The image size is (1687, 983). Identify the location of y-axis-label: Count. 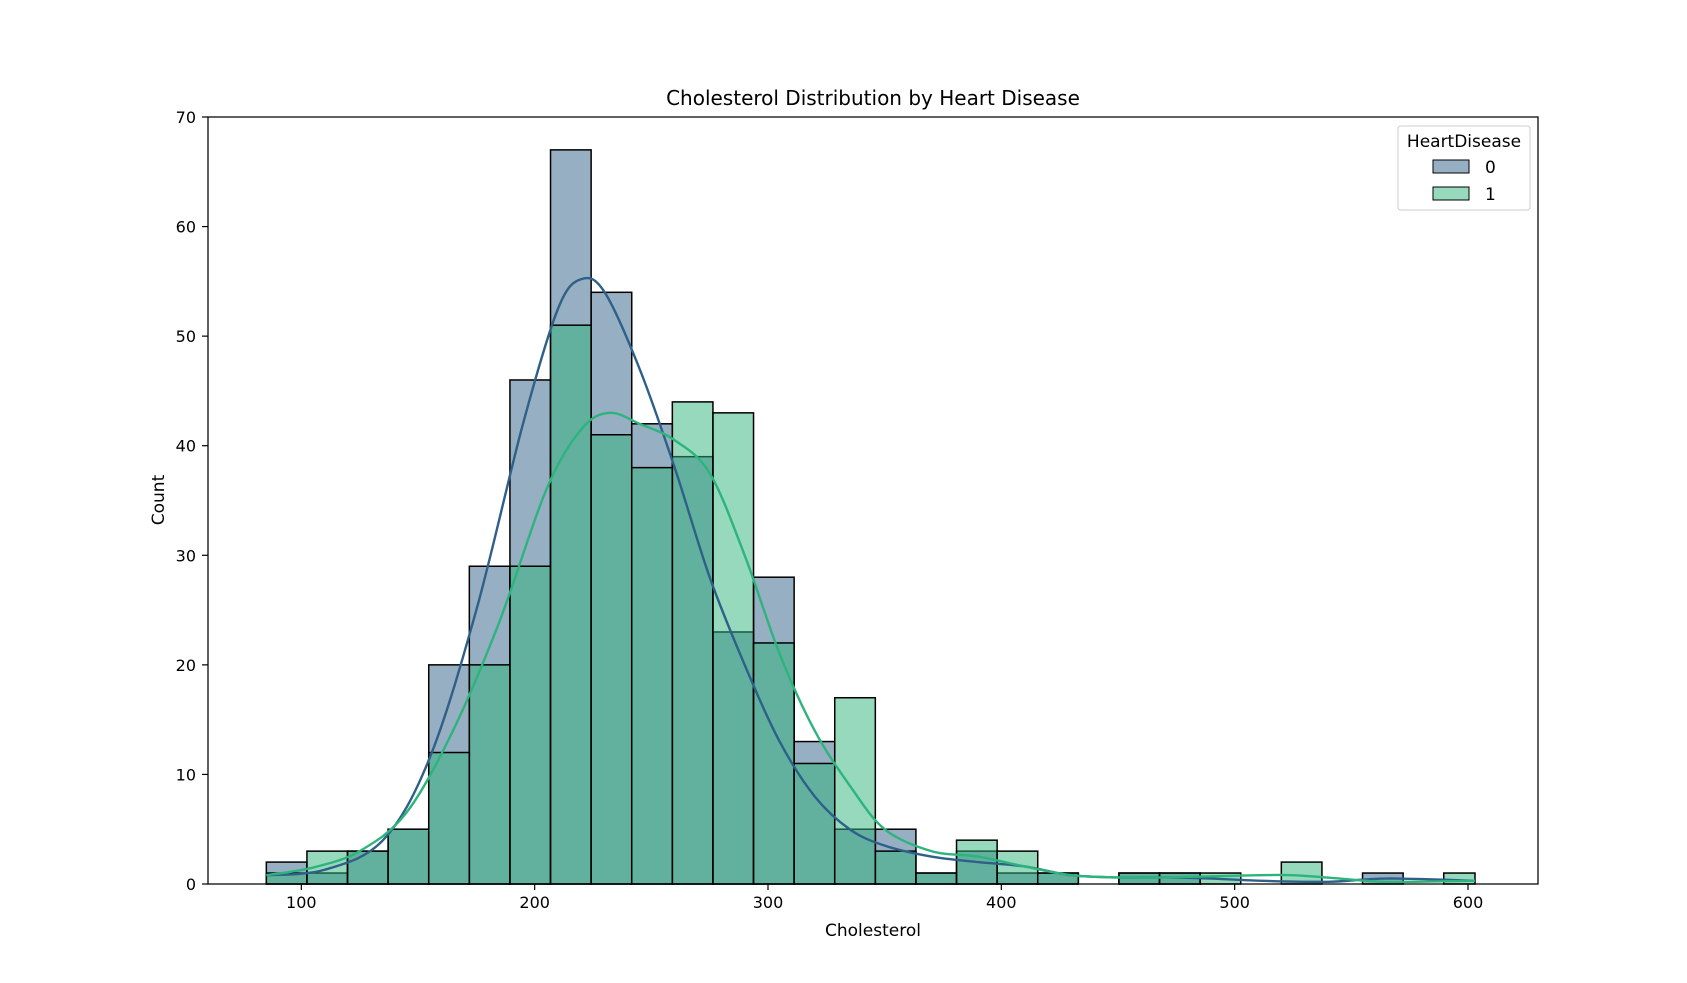
(159, 499).